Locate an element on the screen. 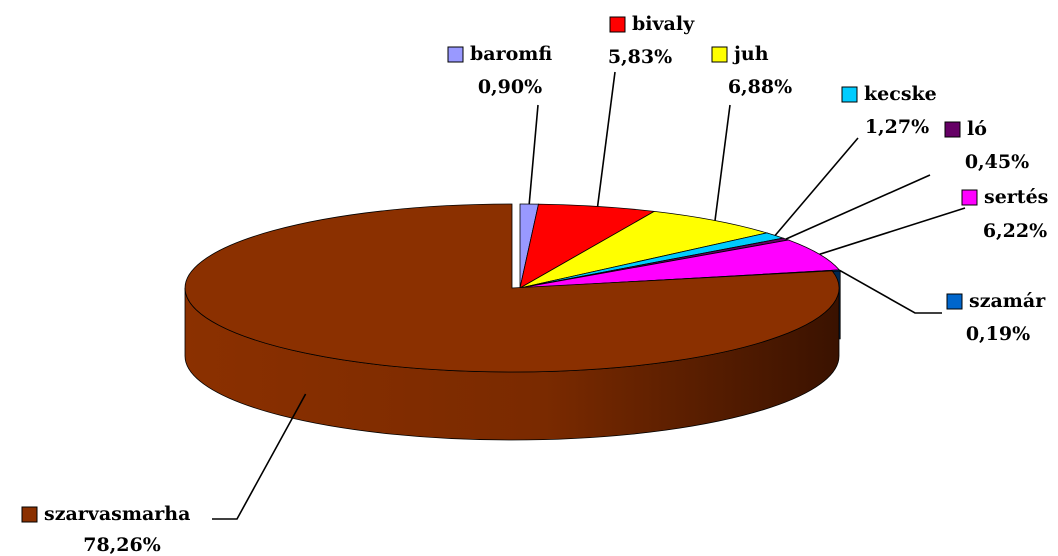 The image size is (1058, 556). value-label: 6,22% is located at coordinates (1015, 231).